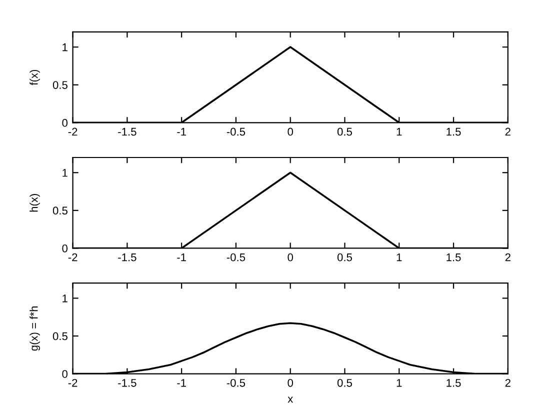 The height and width of the screenshot is (420, 560). What do you see at coordinates (35, 203) in the screenshot?
I see `y-axis-title: h(x)` at bounding box center [35, 203].